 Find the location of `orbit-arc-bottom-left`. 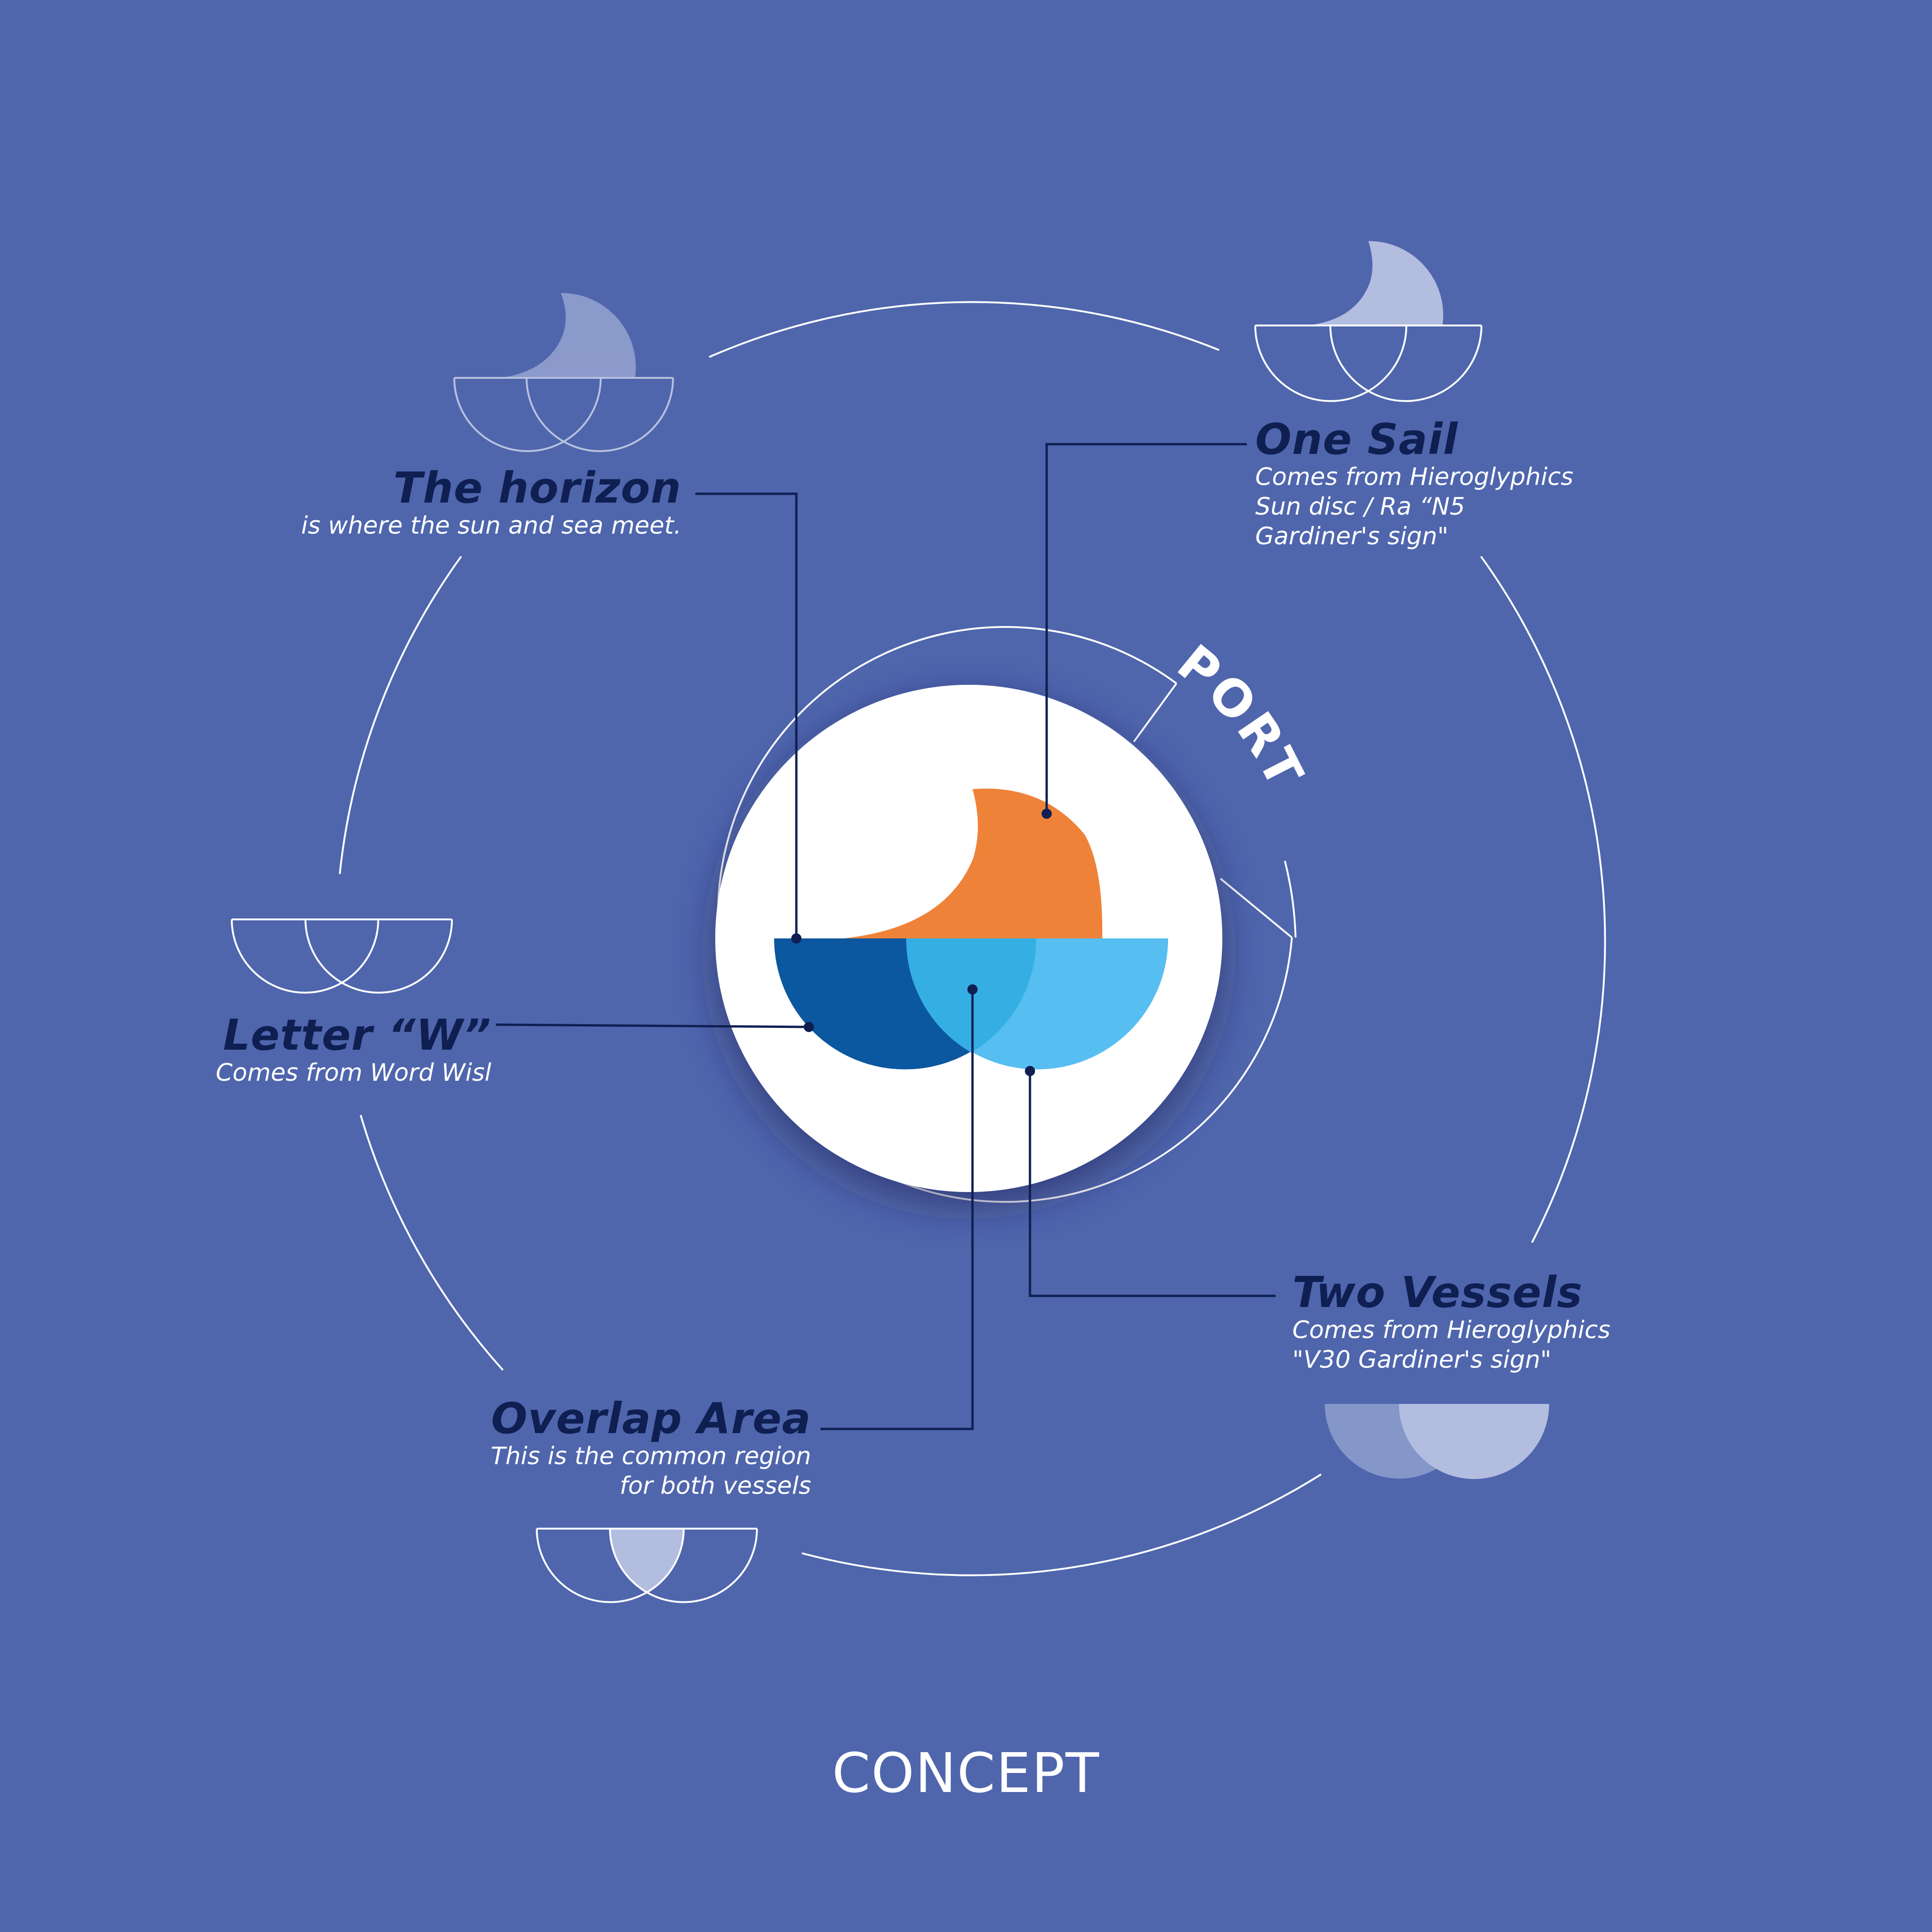

orbit-arc-bottom-left is located at coordinates (432, 1243).